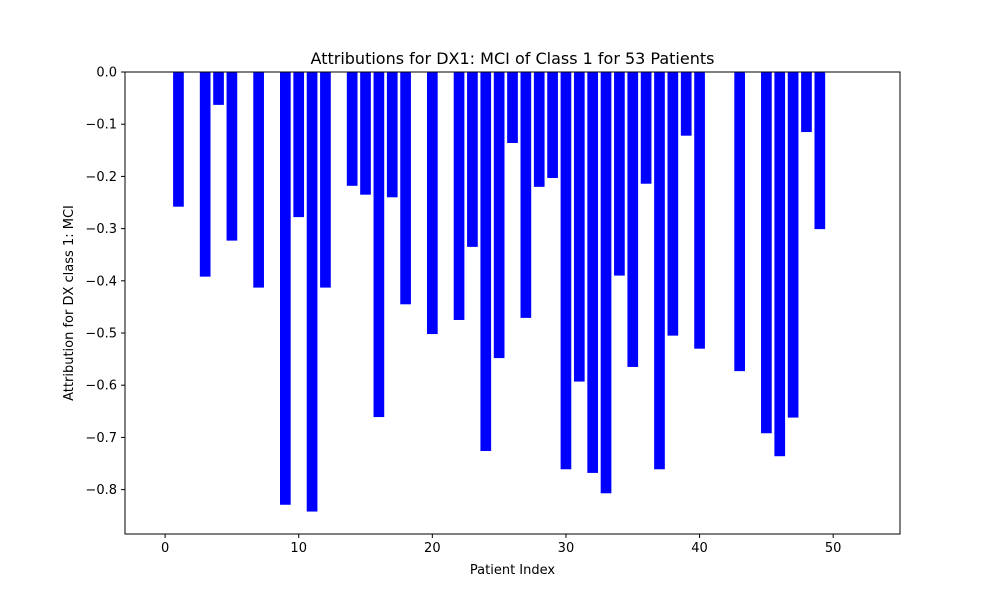 The width and height of the screenshot is (1000, 600). Describe the element at coordinates (69, 303) in the screenshot. I see `y-axis-label: Attribution for DX class 1: MCI` at that location.